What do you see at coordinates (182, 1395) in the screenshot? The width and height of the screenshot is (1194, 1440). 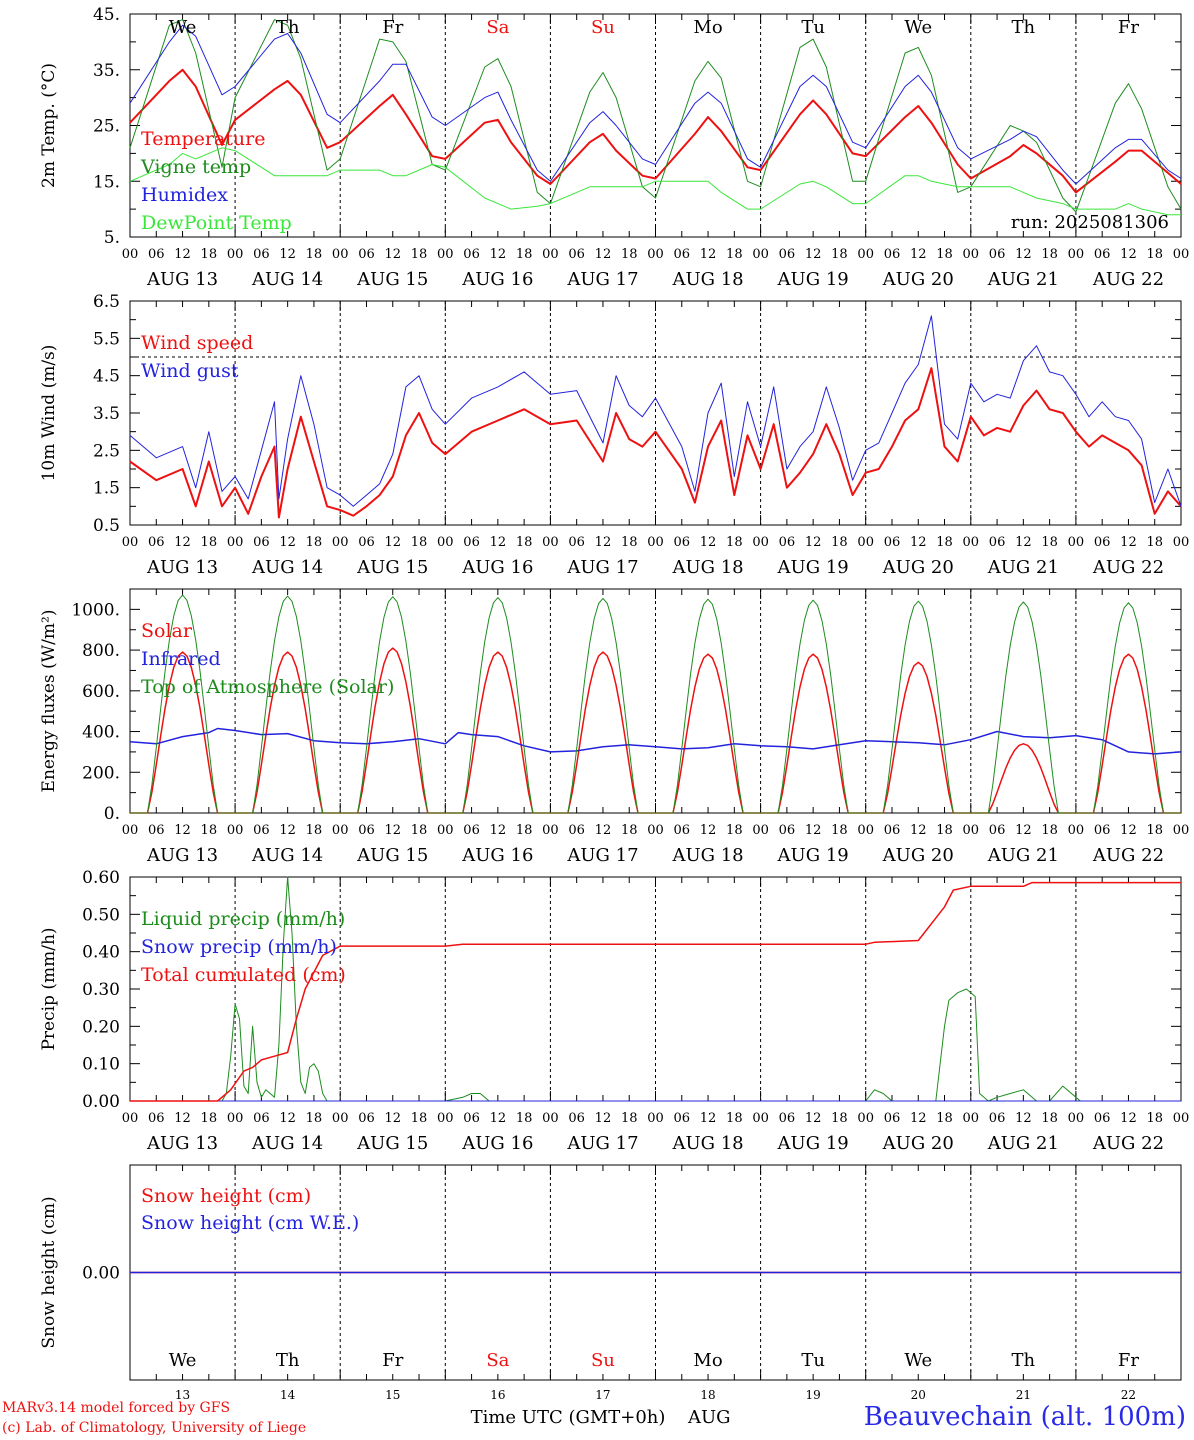 I see `day-number: 13` at bounding box center [182, 1395].